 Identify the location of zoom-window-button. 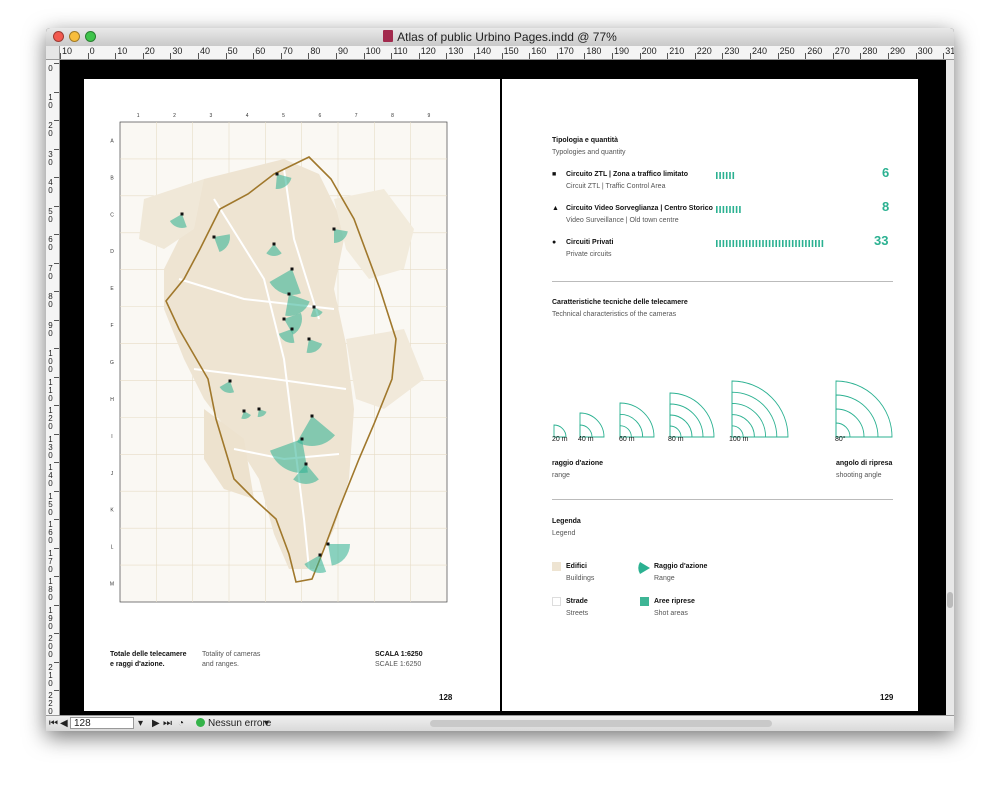
(90, 36).